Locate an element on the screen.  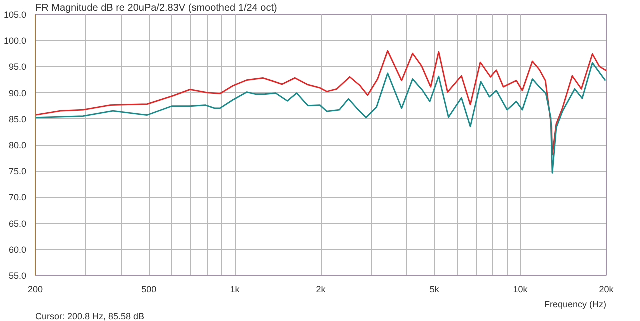
x-tick-label: 5k is located at coordinates (435, 289).